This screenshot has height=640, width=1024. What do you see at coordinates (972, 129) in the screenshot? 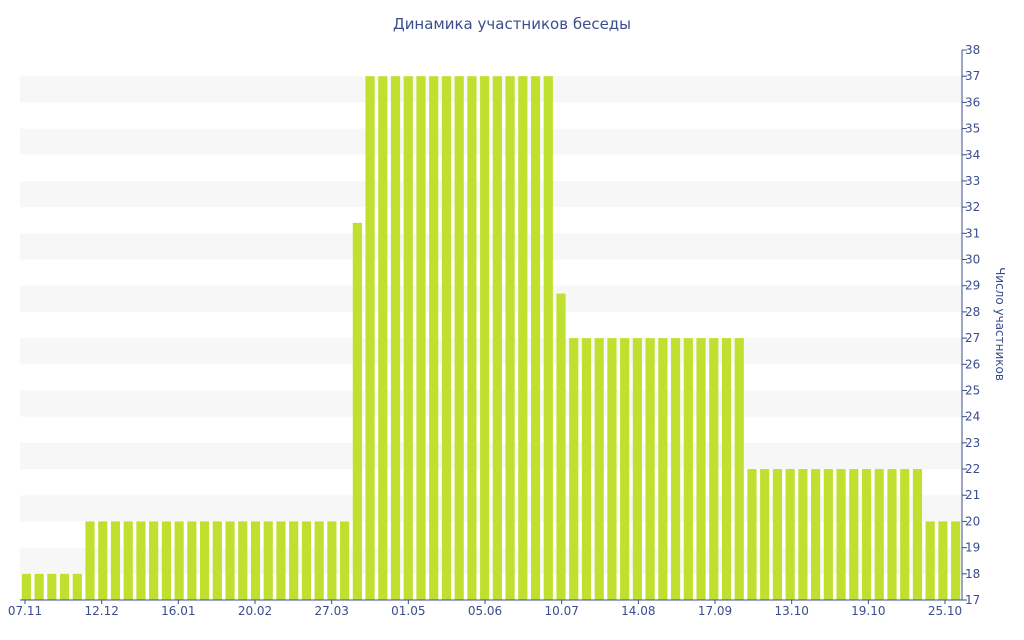
I see `y-tick-label: 35` at bounding box center [972, 129].